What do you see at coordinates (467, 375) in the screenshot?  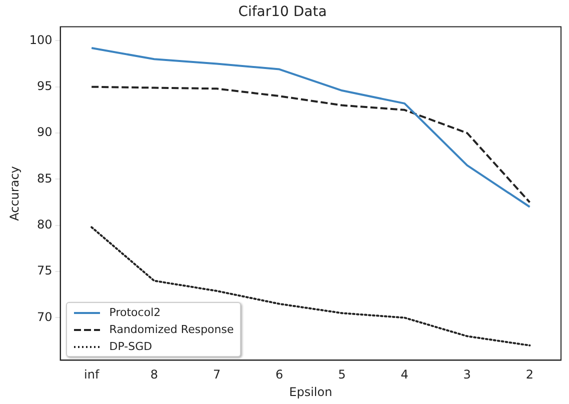 I see `x-tick-label: 3` at bounding box center [467, 375].